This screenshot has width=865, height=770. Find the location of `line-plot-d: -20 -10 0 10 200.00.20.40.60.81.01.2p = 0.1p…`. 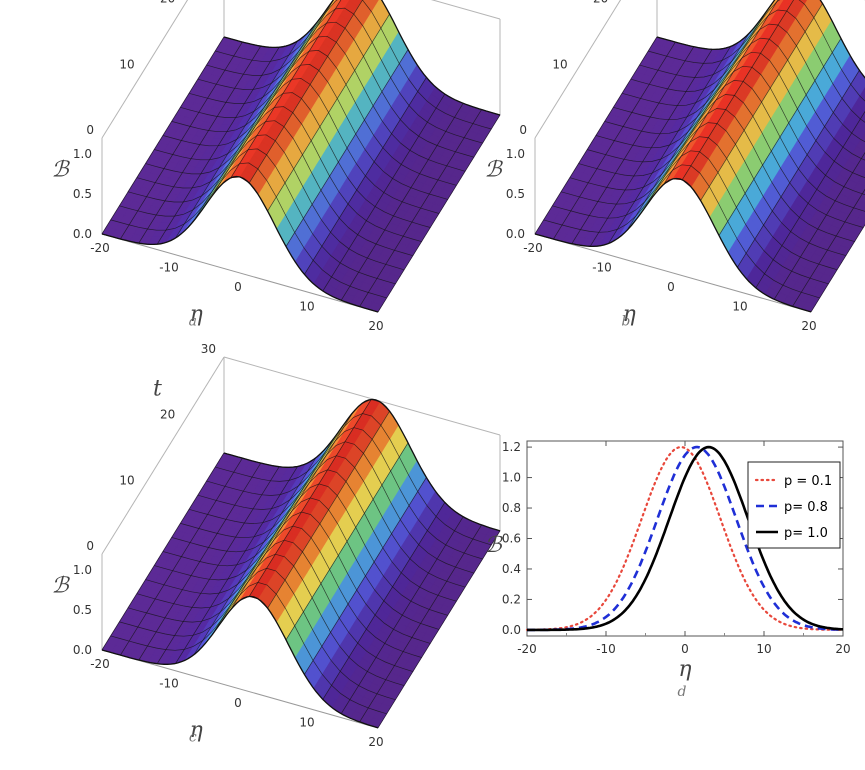

line-plot-d: -20 -10 0 10 200.00.20.40.60.81.01.2p = 0.1p… is located at coordinates (667, 570).